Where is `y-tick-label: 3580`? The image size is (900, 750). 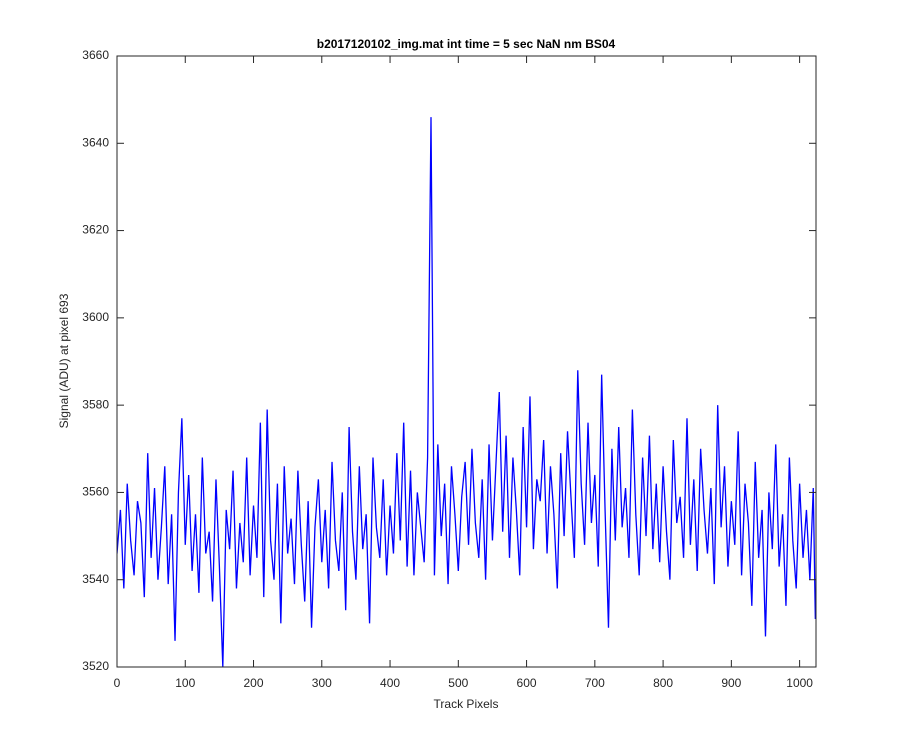
y-tick-label: 3580 is located at coordinates (95, 404).